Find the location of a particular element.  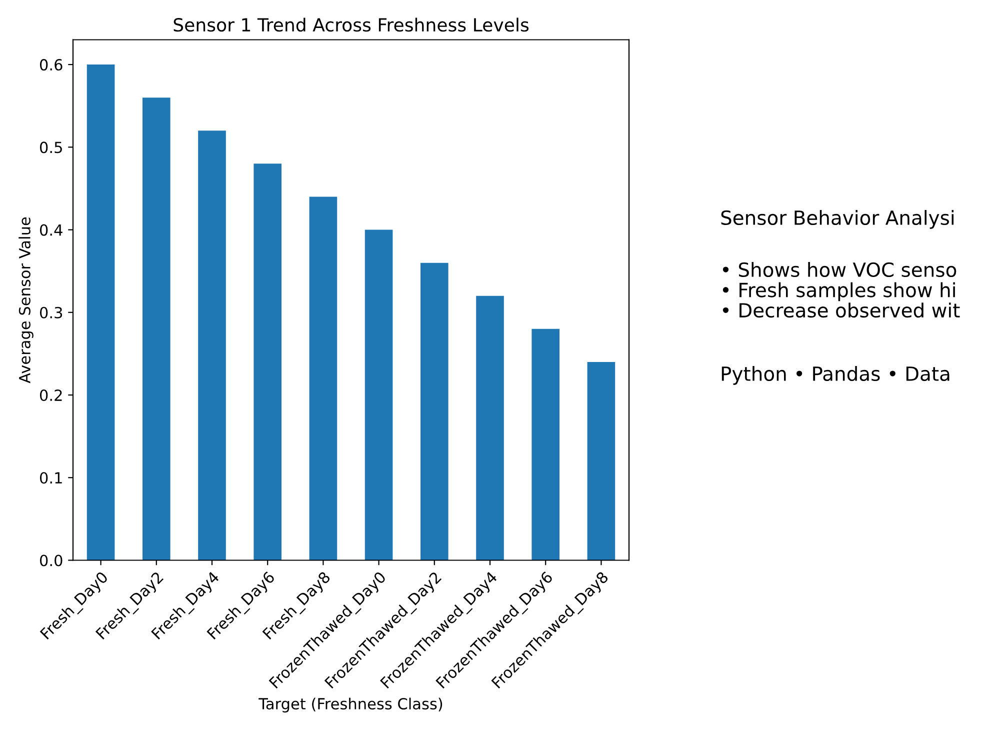

y-tick-label: 0.2 is located at coordinates (51, 395).